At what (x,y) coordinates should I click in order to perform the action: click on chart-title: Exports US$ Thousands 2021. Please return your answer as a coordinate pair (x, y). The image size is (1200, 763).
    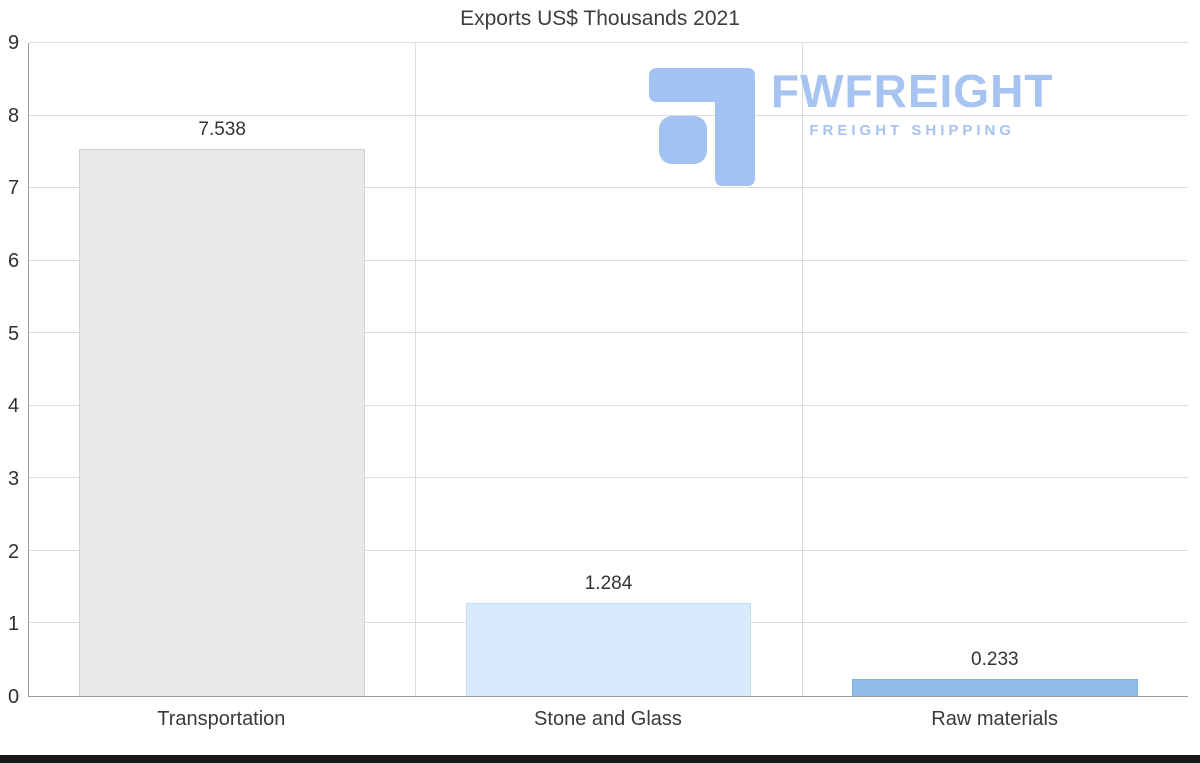
    Looking at the image, I should click on (600, 18).